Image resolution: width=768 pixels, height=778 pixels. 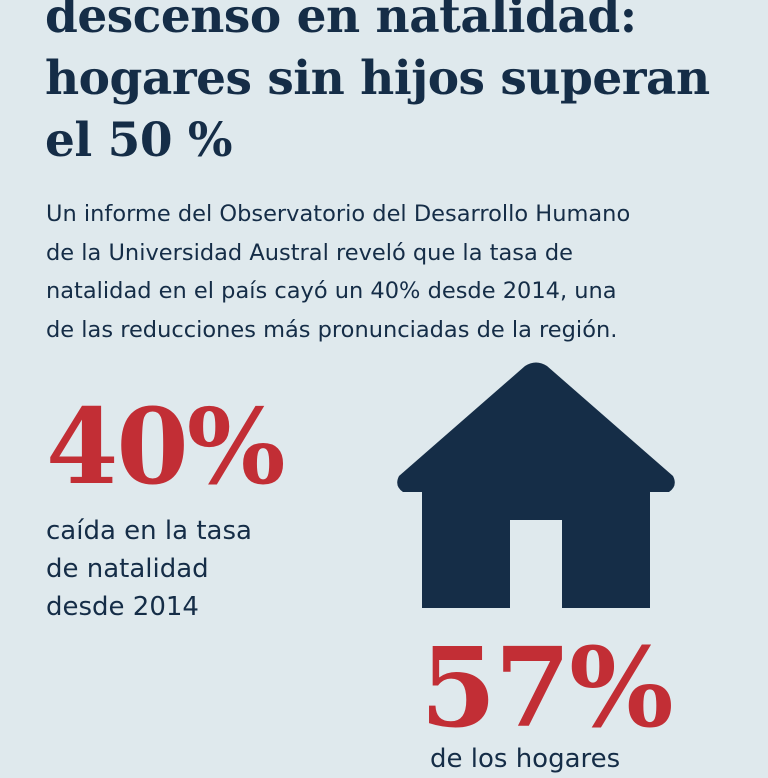 I want to click on birth-rate-caption-line-3: desde 2014, so click(x=122, y=607).